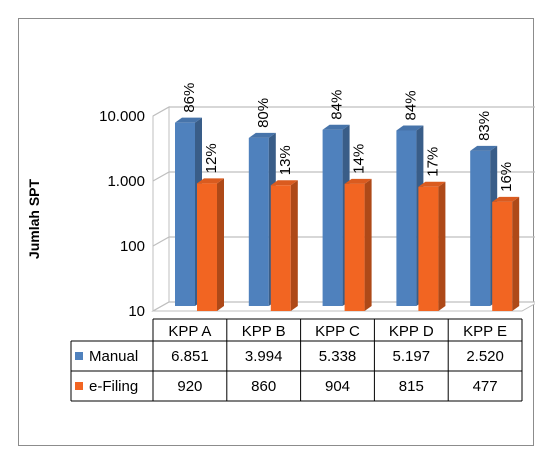 The image size is (554, 463). Describe the element at coordinates (432, 162) in the screenshot. I see `percent-label: 17%` at that location.